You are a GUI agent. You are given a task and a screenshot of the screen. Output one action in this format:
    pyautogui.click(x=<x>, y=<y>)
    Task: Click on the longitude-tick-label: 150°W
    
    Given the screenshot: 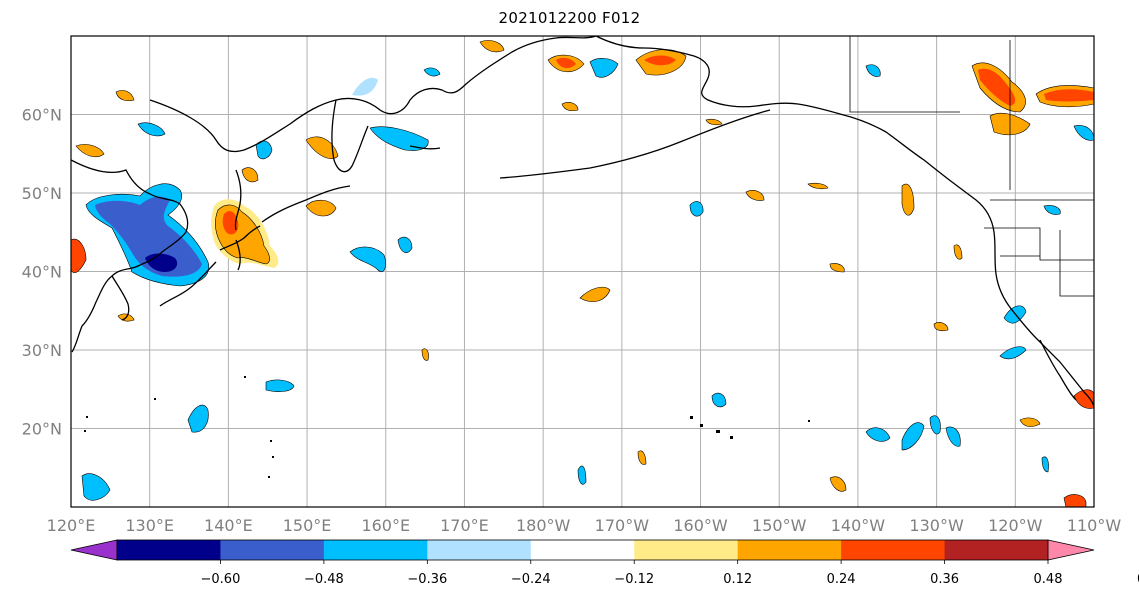 What is the action you would take?
    pyautogui.click(x=779, y=525)
    